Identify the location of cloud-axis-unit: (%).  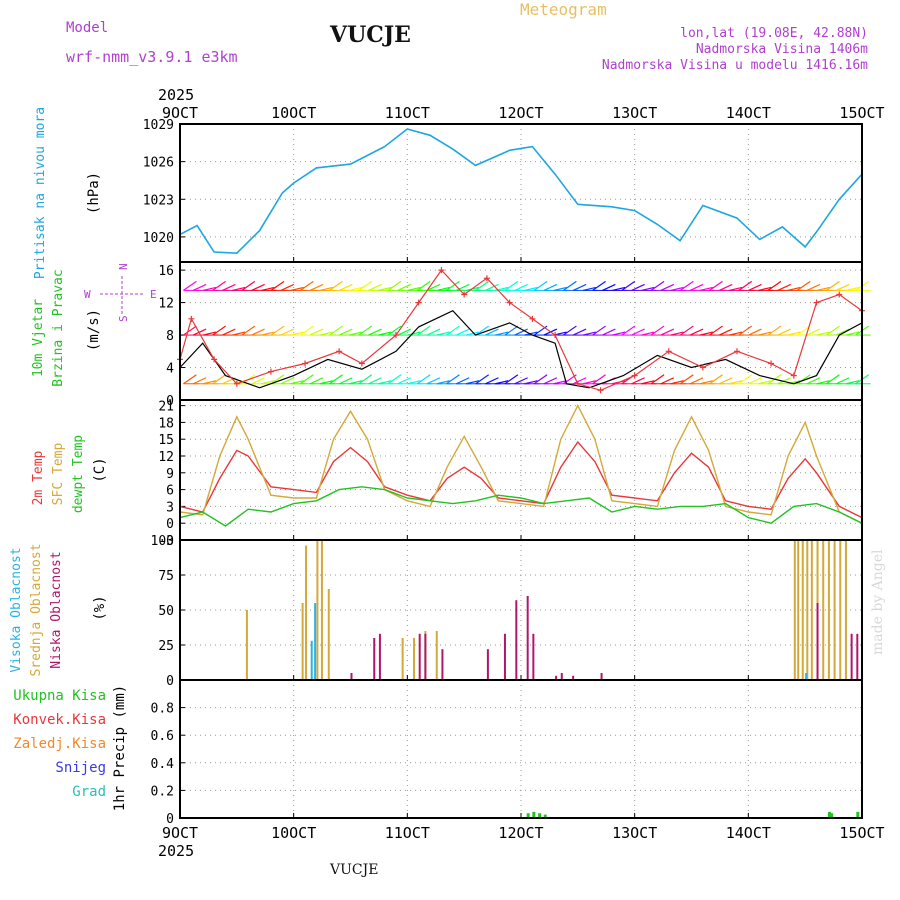
(100, 607).